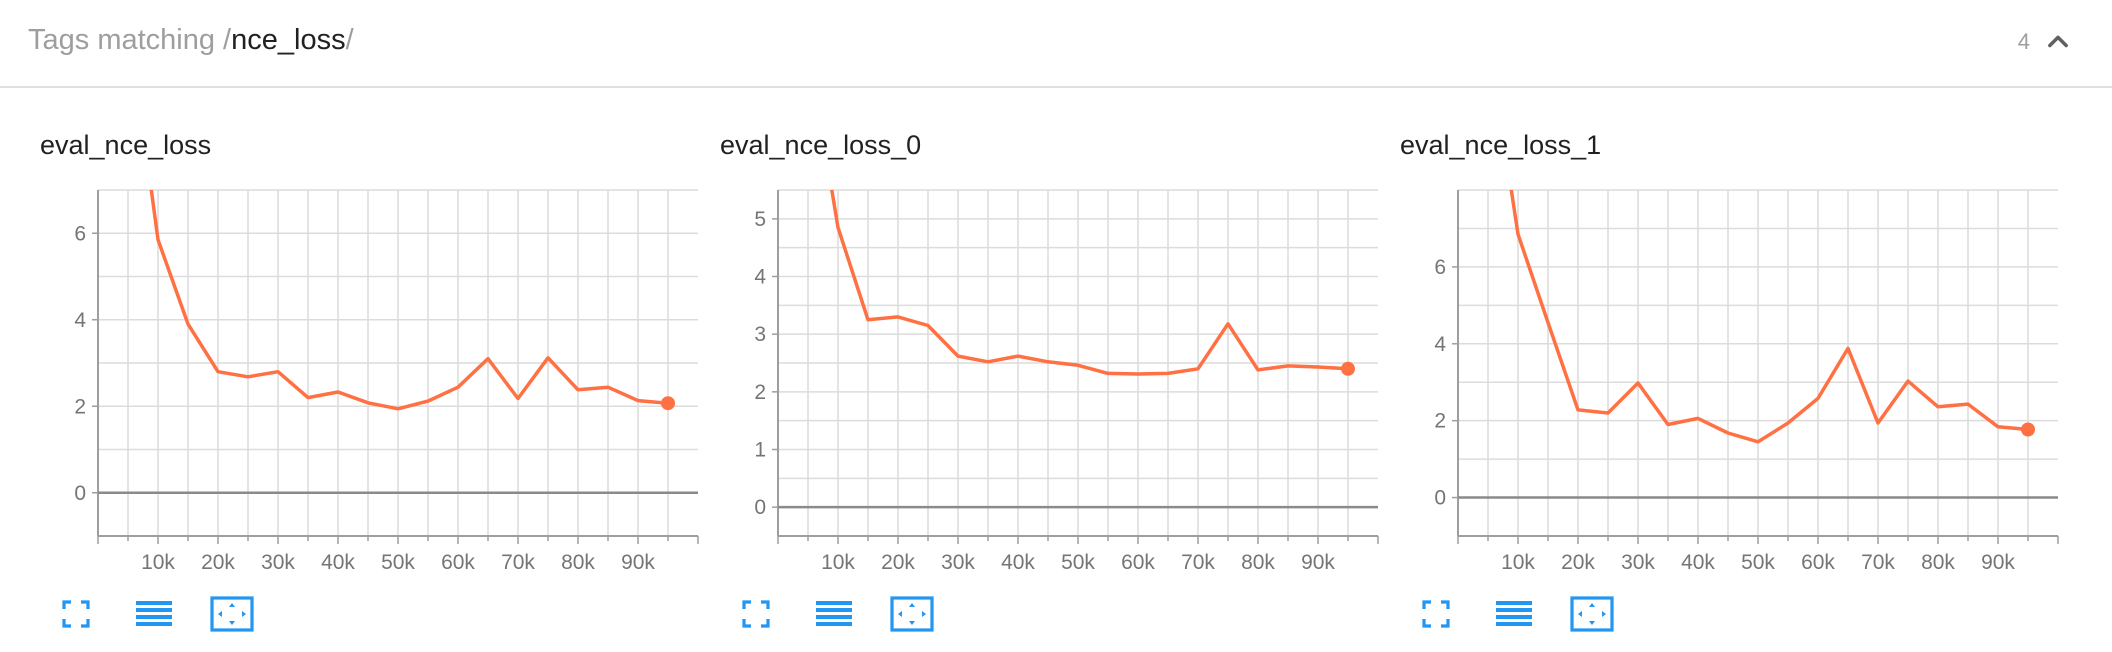  I want to click on chart-title: eval_nce_loss_1, so click(1501, 145).